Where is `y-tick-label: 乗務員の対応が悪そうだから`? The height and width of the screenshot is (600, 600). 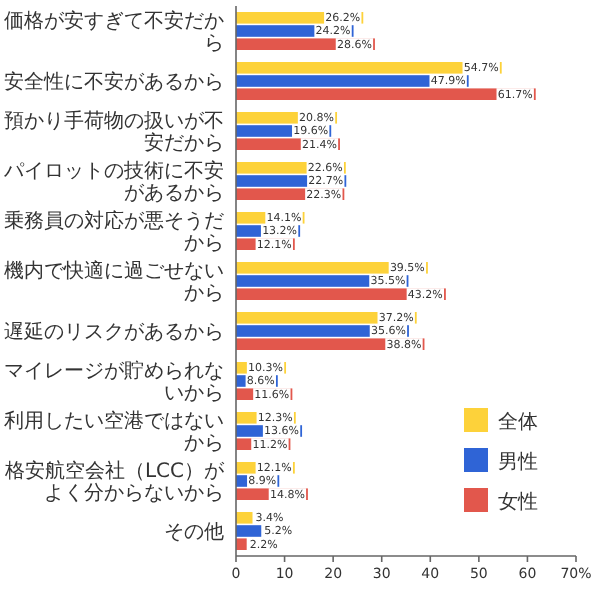 y-tick-label: 乗務員の対応が悪そうだから is located at coordinates (114, 232).